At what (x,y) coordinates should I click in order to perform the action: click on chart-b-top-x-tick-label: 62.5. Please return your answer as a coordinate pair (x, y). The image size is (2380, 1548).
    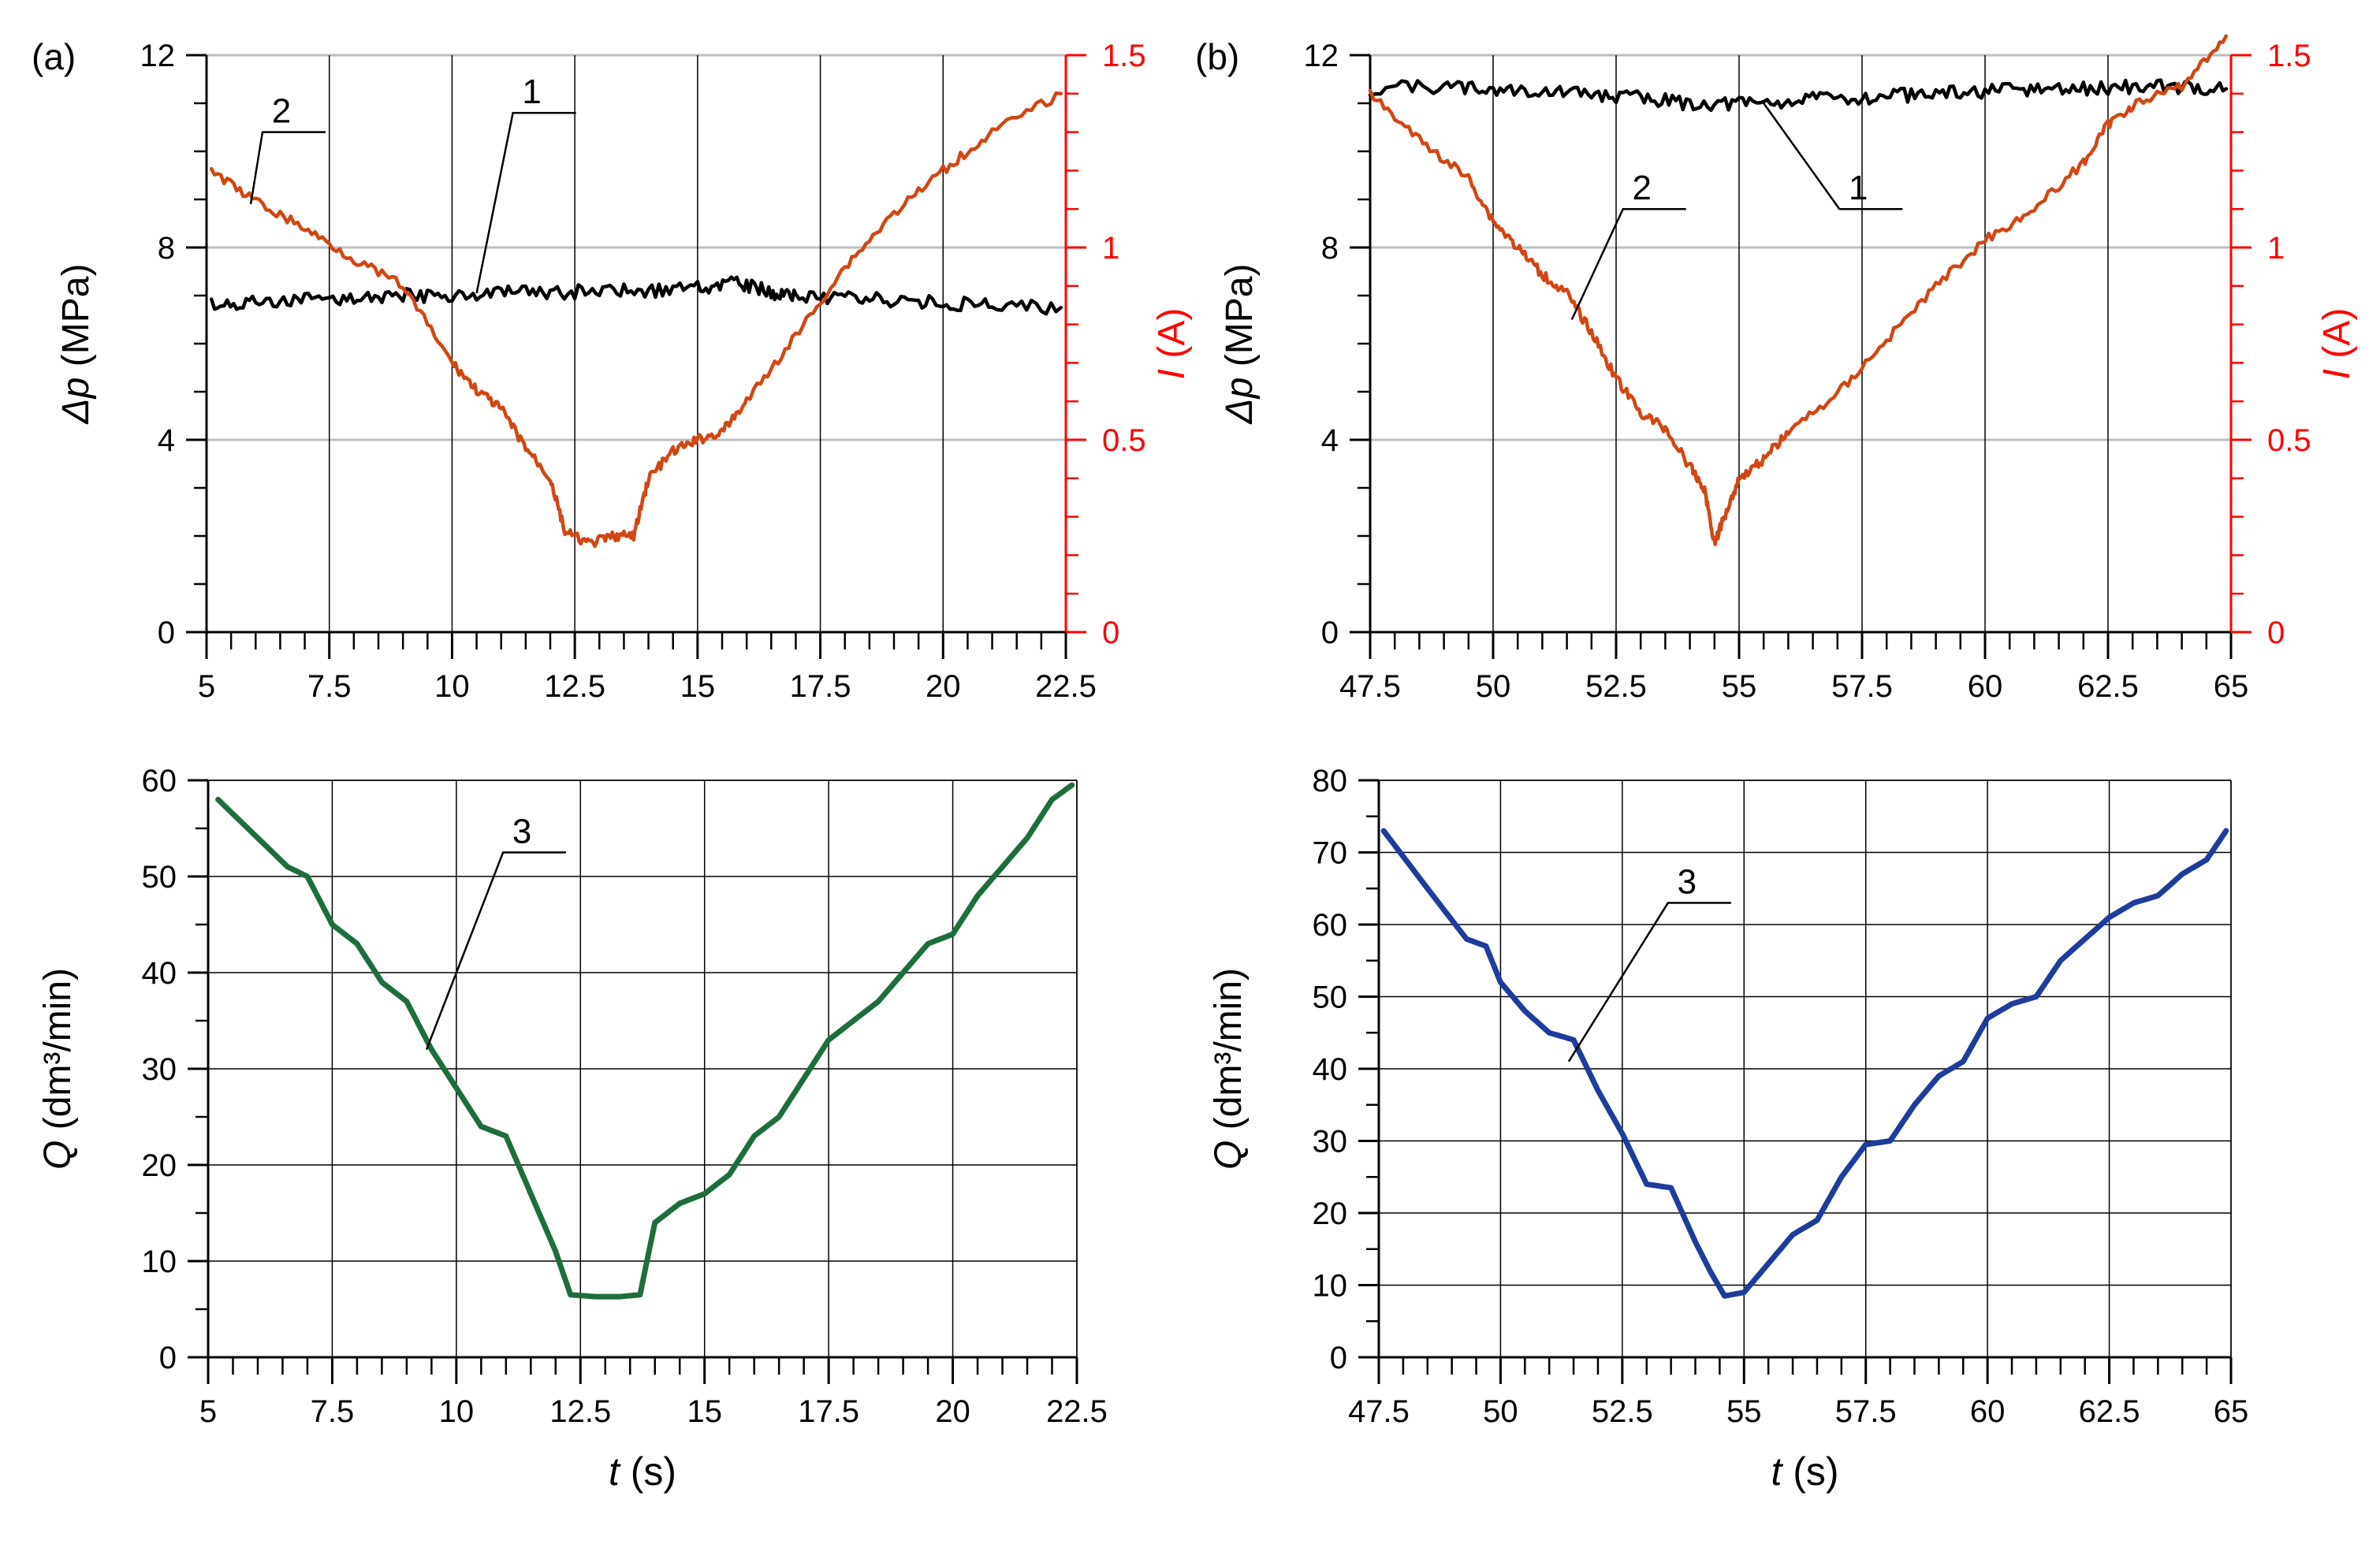
    Looking at the image, I should click on (2108, 686).